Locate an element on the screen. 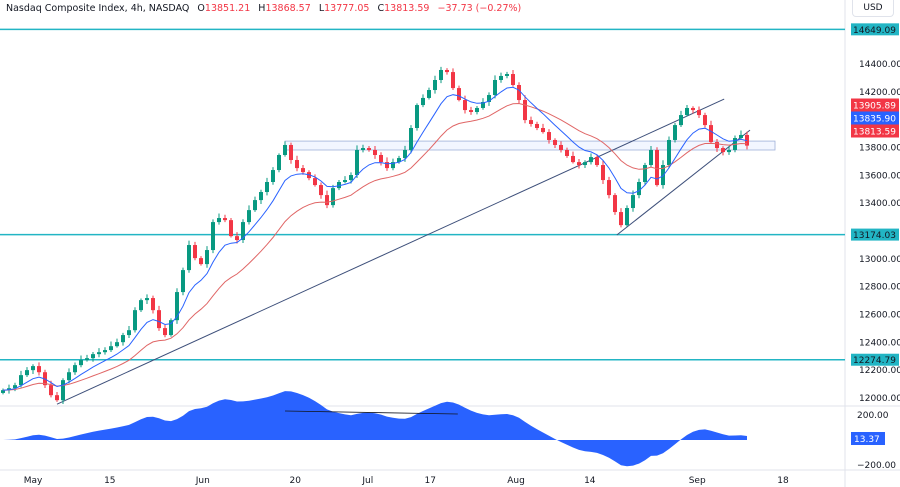  currency-button: USD is located at coordinates (873, 8).